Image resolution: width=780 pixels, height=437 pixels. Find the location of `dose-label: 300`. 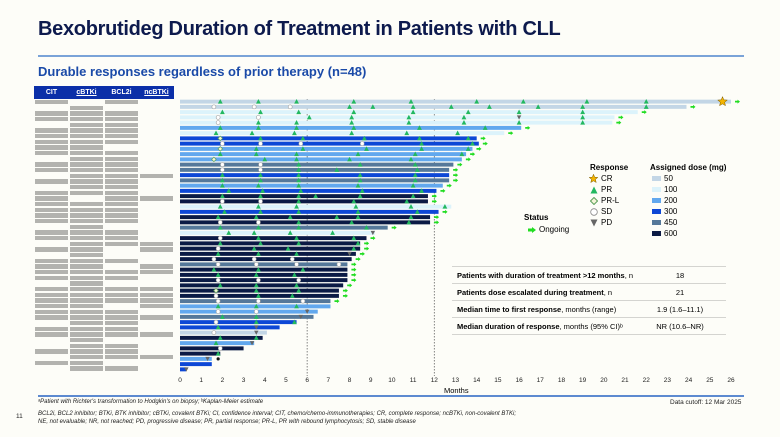

dose-label: 300 is located at coordinates (671, 211).